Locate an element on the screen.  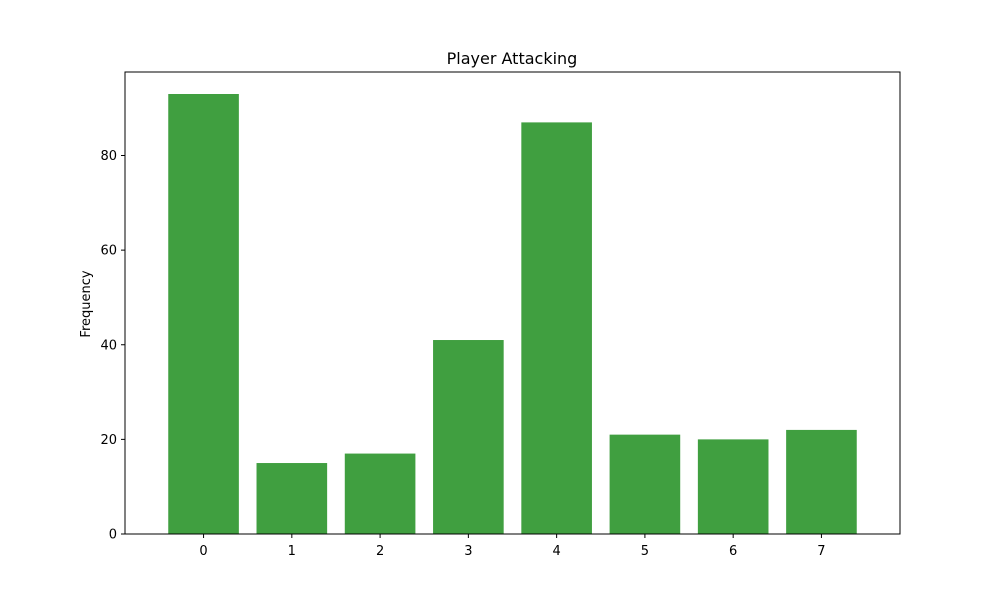
x-tick-label: 3 is located at coordinates (468, 551).